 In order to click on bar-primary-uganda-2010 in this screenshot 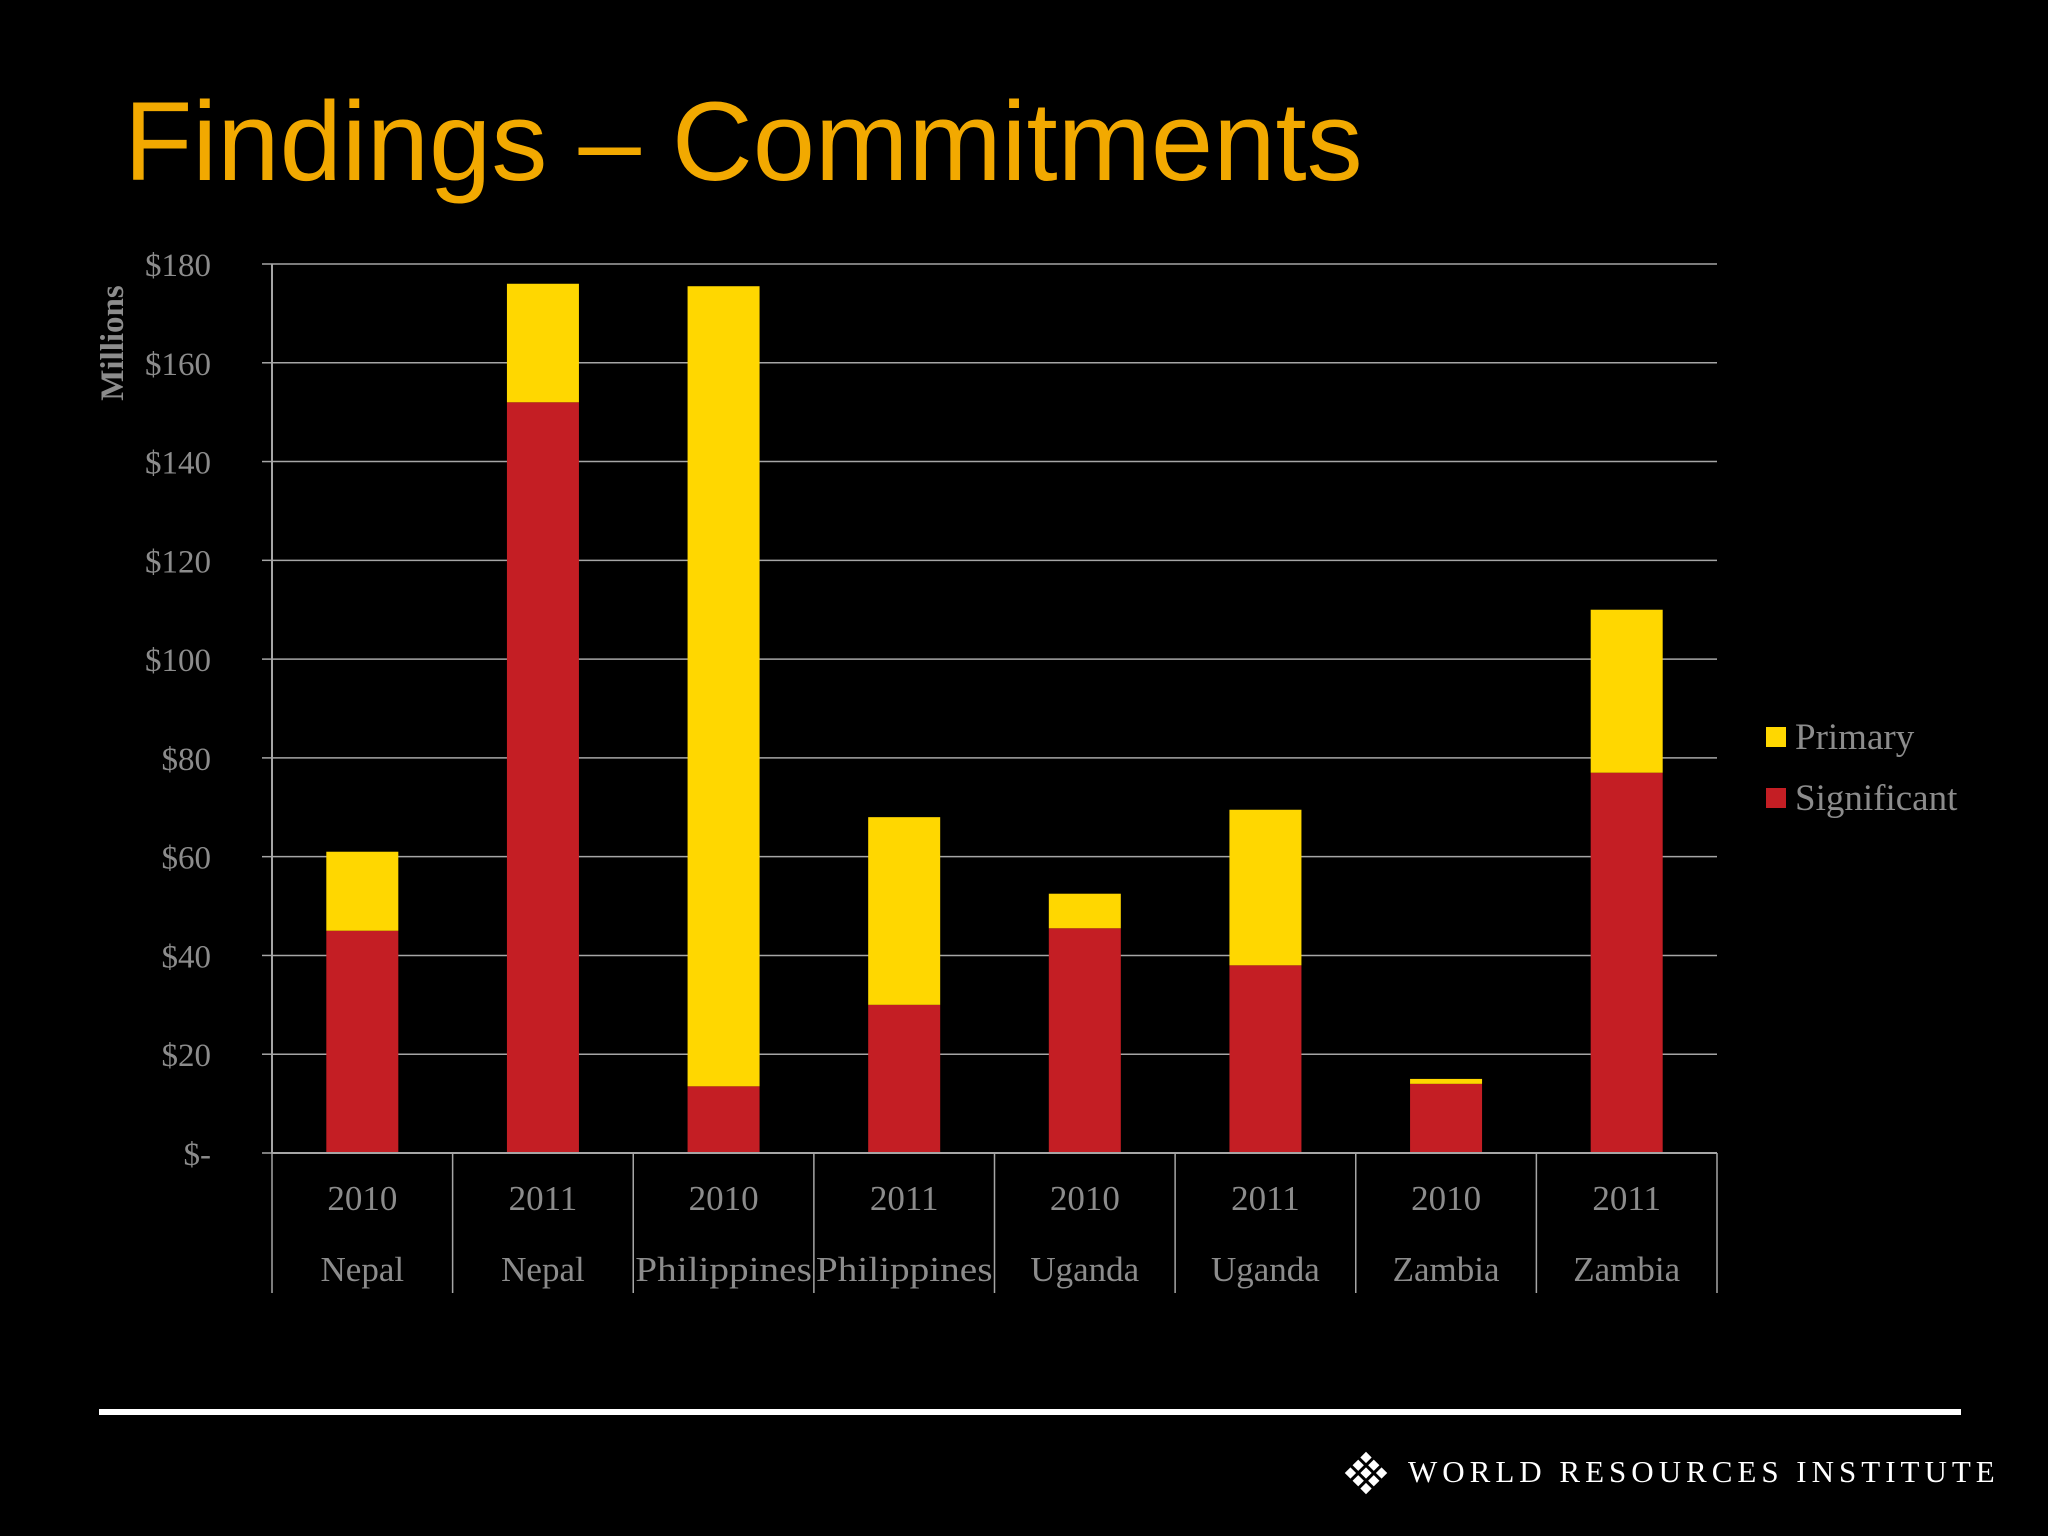, I will do `click(1084, 911)`.